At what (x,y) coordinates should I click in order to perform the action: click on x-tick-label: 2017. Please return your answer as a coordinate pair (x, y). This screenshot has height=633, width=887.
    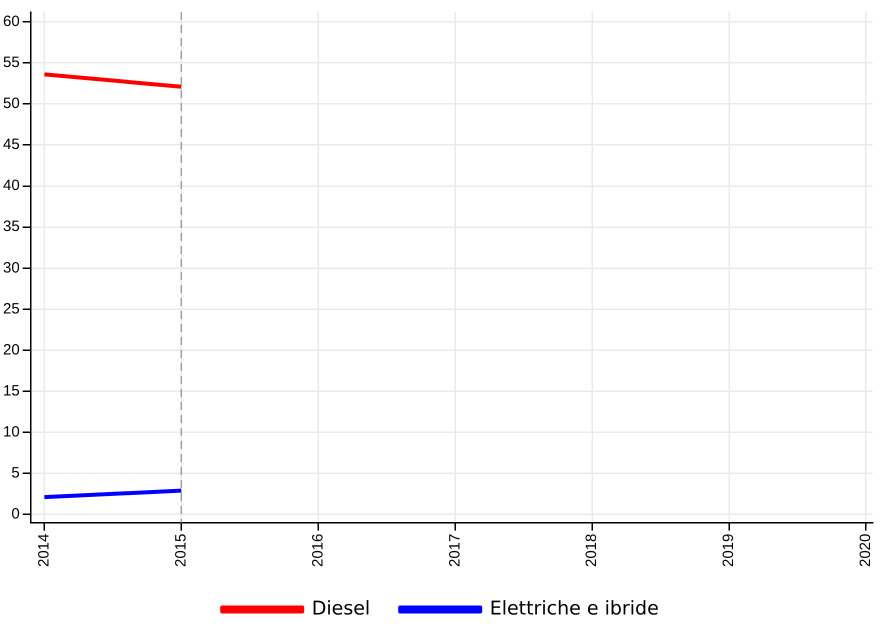
    Looking at the image, I should click on (455, 551).